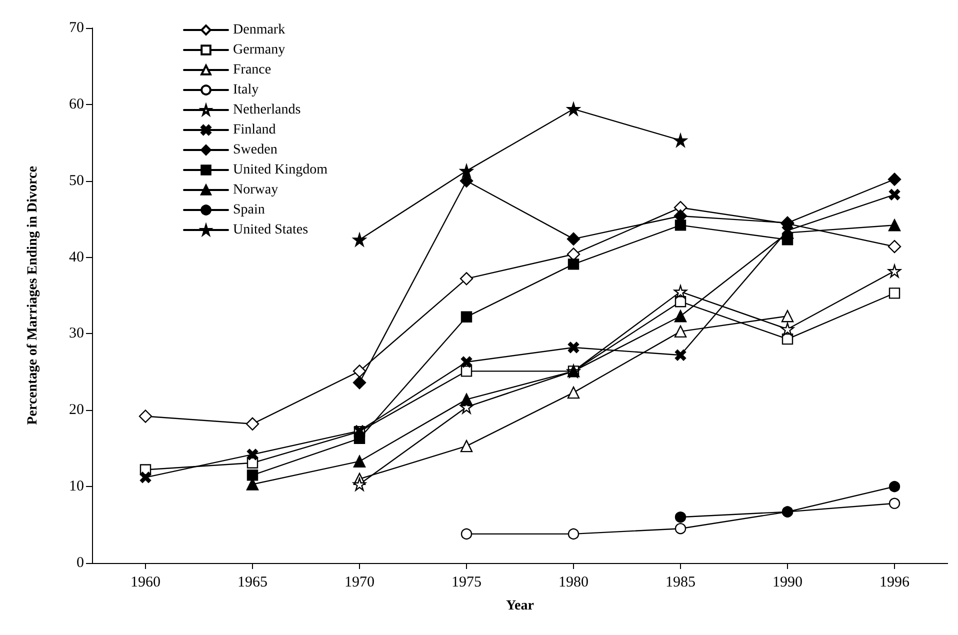  What do you see at coordinates (681, 582) in the screenshot?
I see `x-tick-label: 1985` at bounding box center [681, 582].